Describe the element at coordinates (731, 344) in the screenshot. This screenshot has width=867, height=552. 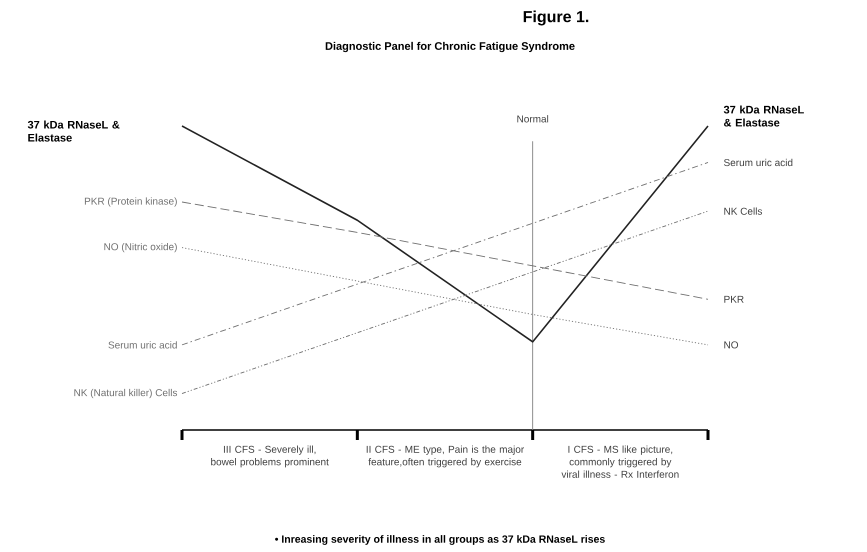
I see `text: NO` at that location.